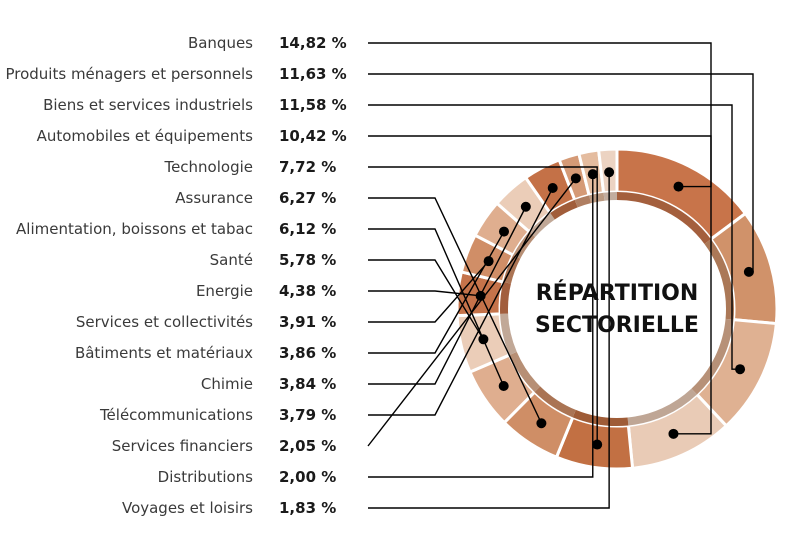 The height and width of the screenshot is (548, 791). What do you see at coordinates (227, 384) in the screenshot?
I see `category-label-11: Chimie` at bounding box center [227, 384].